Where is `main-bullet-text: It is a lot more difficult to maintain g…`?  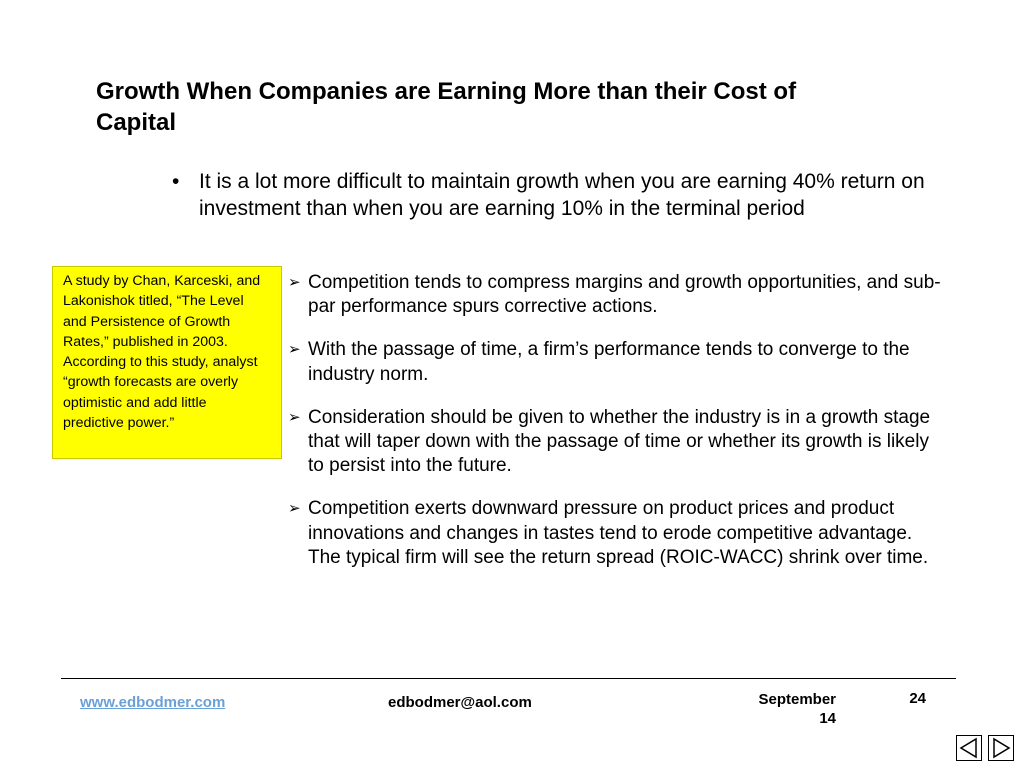
main-bullet-text: It is a lot more difficult to maintain g… is located at coordinates (562, 195).